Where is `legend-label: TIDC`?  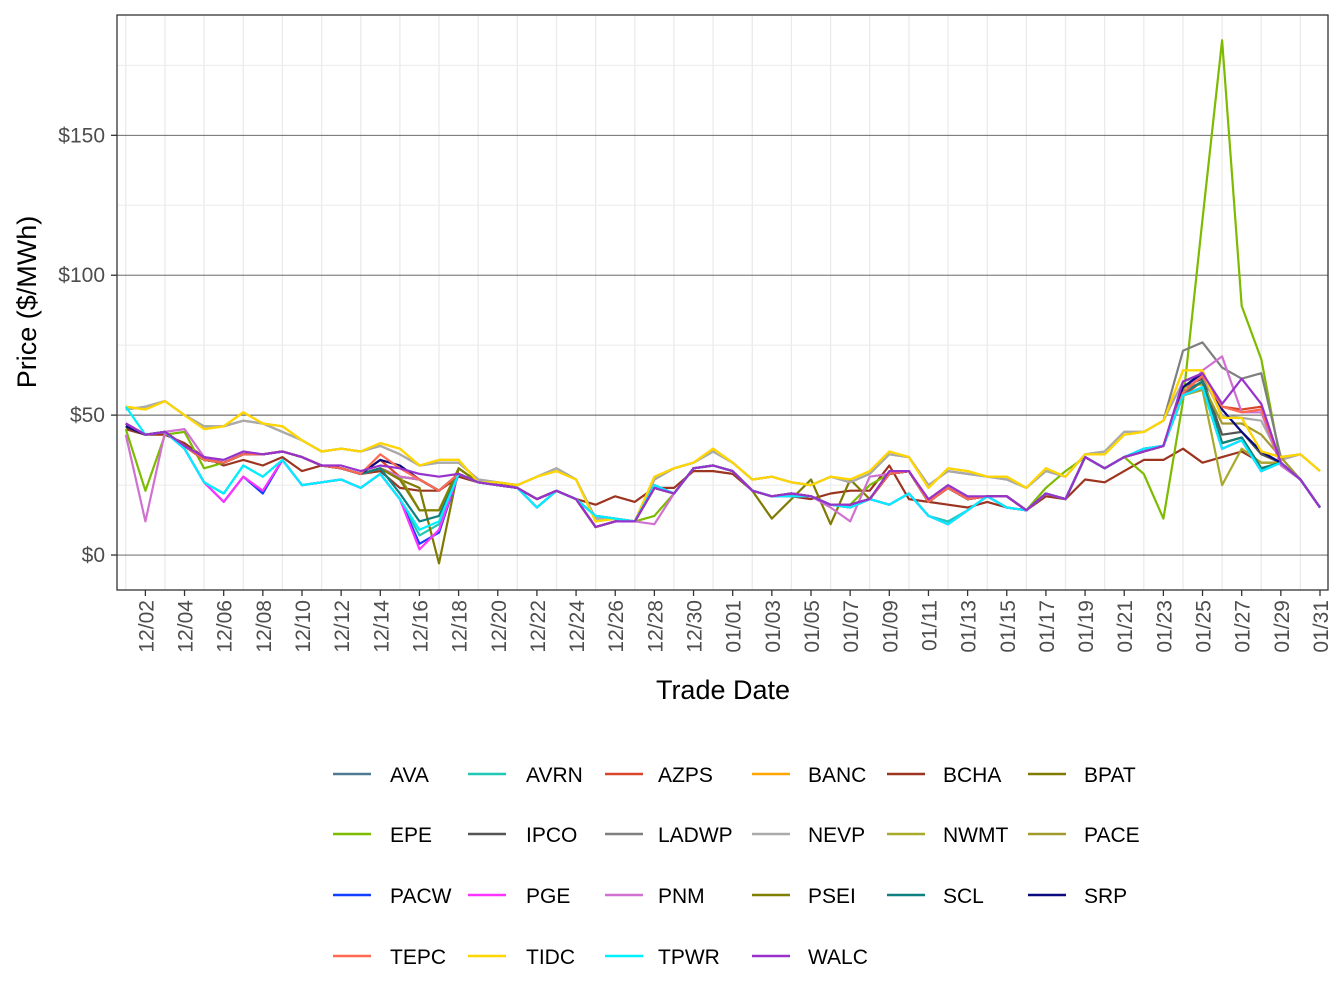 legend-label: TIDC is located at coordinates (550, 957).